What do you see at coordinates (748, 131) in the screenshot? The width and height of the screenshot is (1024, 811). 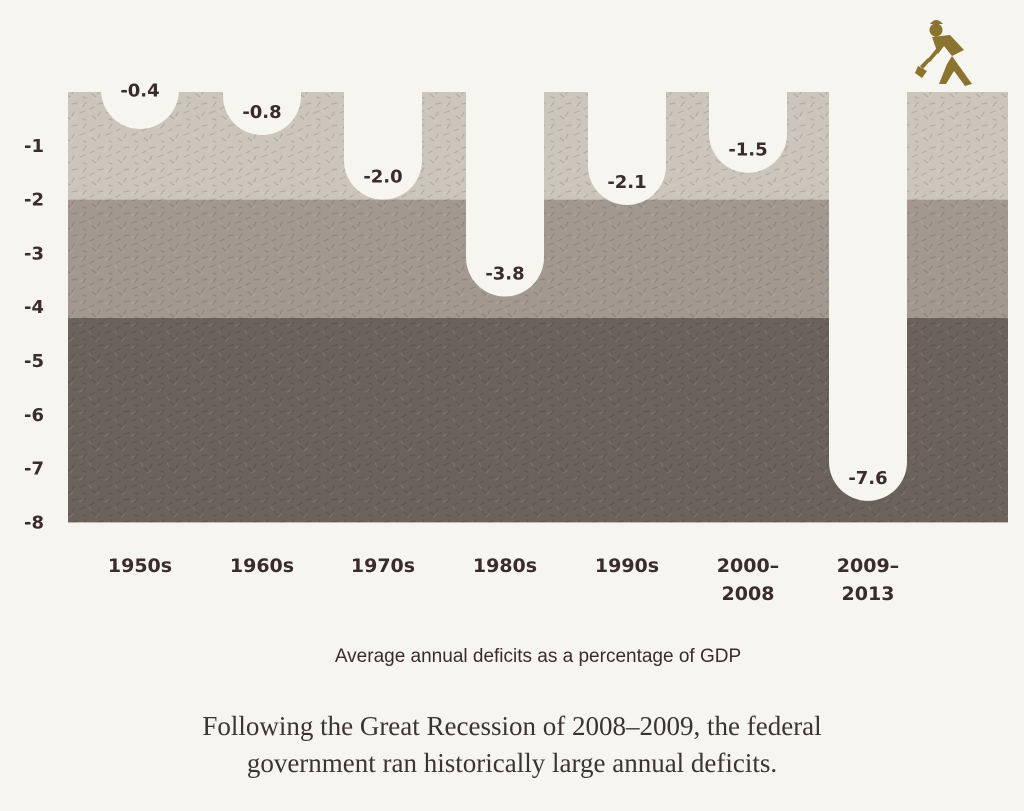 I see `deficit-bar--1.5` at bounding box center [748, 131].